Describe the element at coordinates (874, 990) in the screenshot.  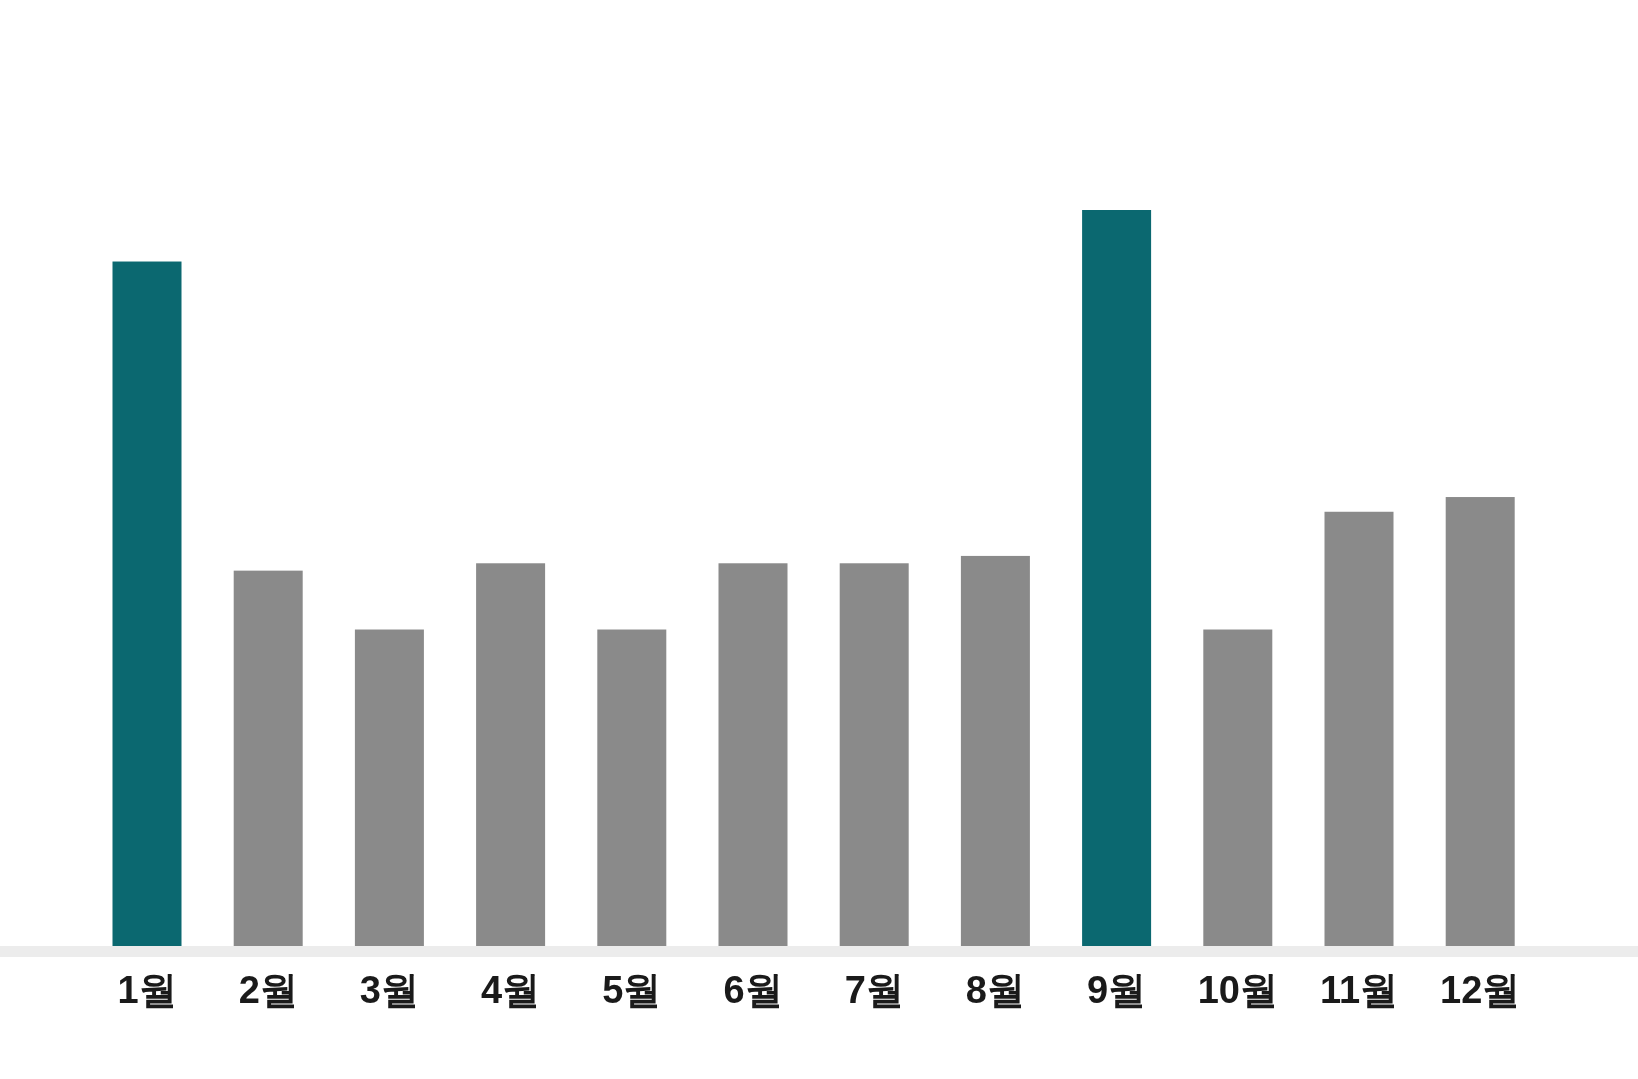
I see `x-tick-label: 7월` at that location.